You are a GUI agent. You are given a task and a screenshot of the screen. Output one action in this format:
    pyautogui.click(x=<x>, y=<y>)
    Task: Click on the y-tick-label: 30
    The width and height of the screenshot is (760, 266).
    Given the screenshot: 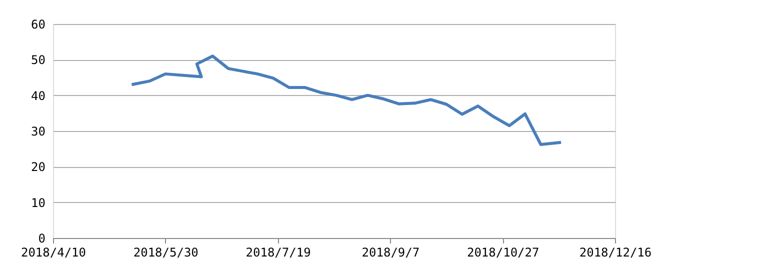 What is the action you would take?
    pyautogui.click(x=38, y=131)
    